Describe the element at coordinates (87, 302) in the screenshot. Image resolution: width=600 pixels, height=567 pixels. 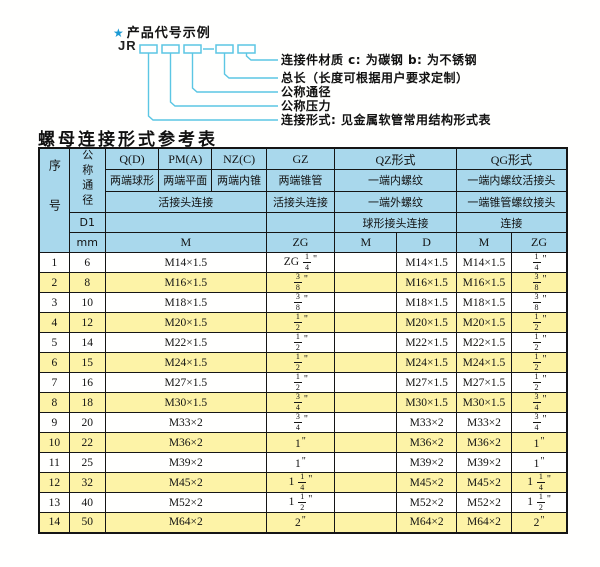
I see `cell-dn: 10` at that location.